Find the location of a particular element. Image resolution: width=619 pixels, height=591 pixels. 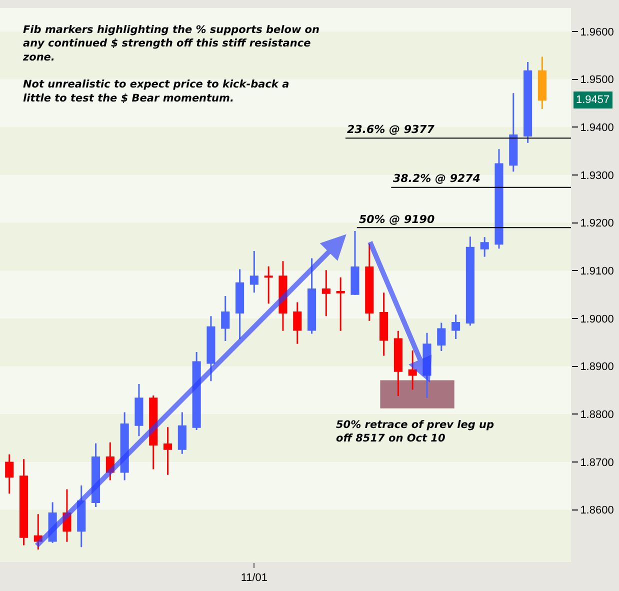

y-tick-label: 1.9000 is located at coordinates (597, 319).